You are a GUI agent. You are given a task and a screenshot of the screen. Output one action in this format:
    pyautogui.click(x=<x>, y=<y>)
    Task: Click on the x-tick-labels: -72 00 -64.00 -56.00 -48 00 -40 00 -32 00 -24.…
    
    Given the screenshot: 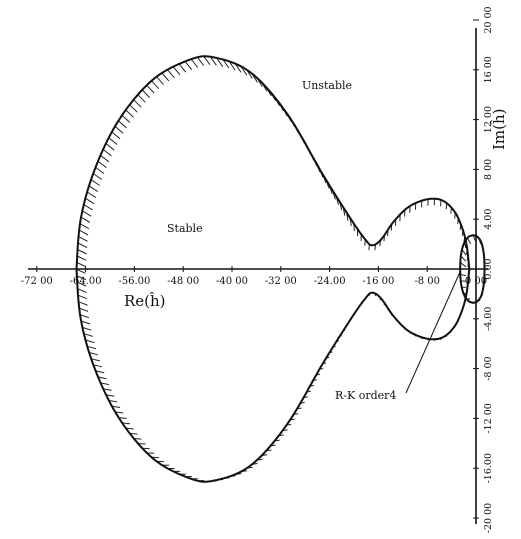 What is the action you would take?
    pyautogui.click(x=254, y=276)
    